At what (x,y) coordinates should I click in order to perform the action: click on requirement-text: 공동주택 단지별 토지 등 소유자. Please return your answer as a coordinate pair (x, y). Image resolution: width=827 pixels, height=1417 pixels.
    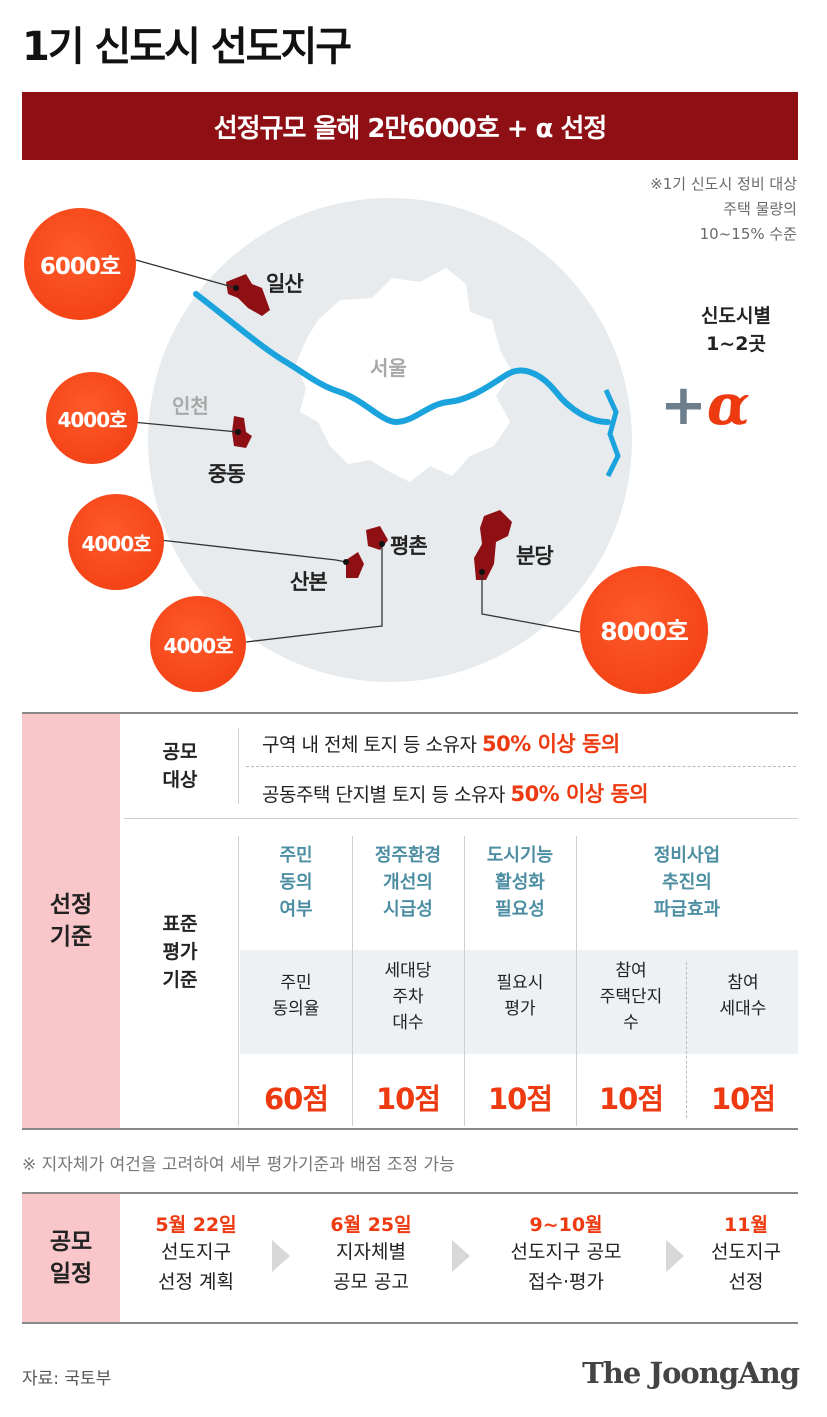
    Looking at the image, I should click on (386, 795).